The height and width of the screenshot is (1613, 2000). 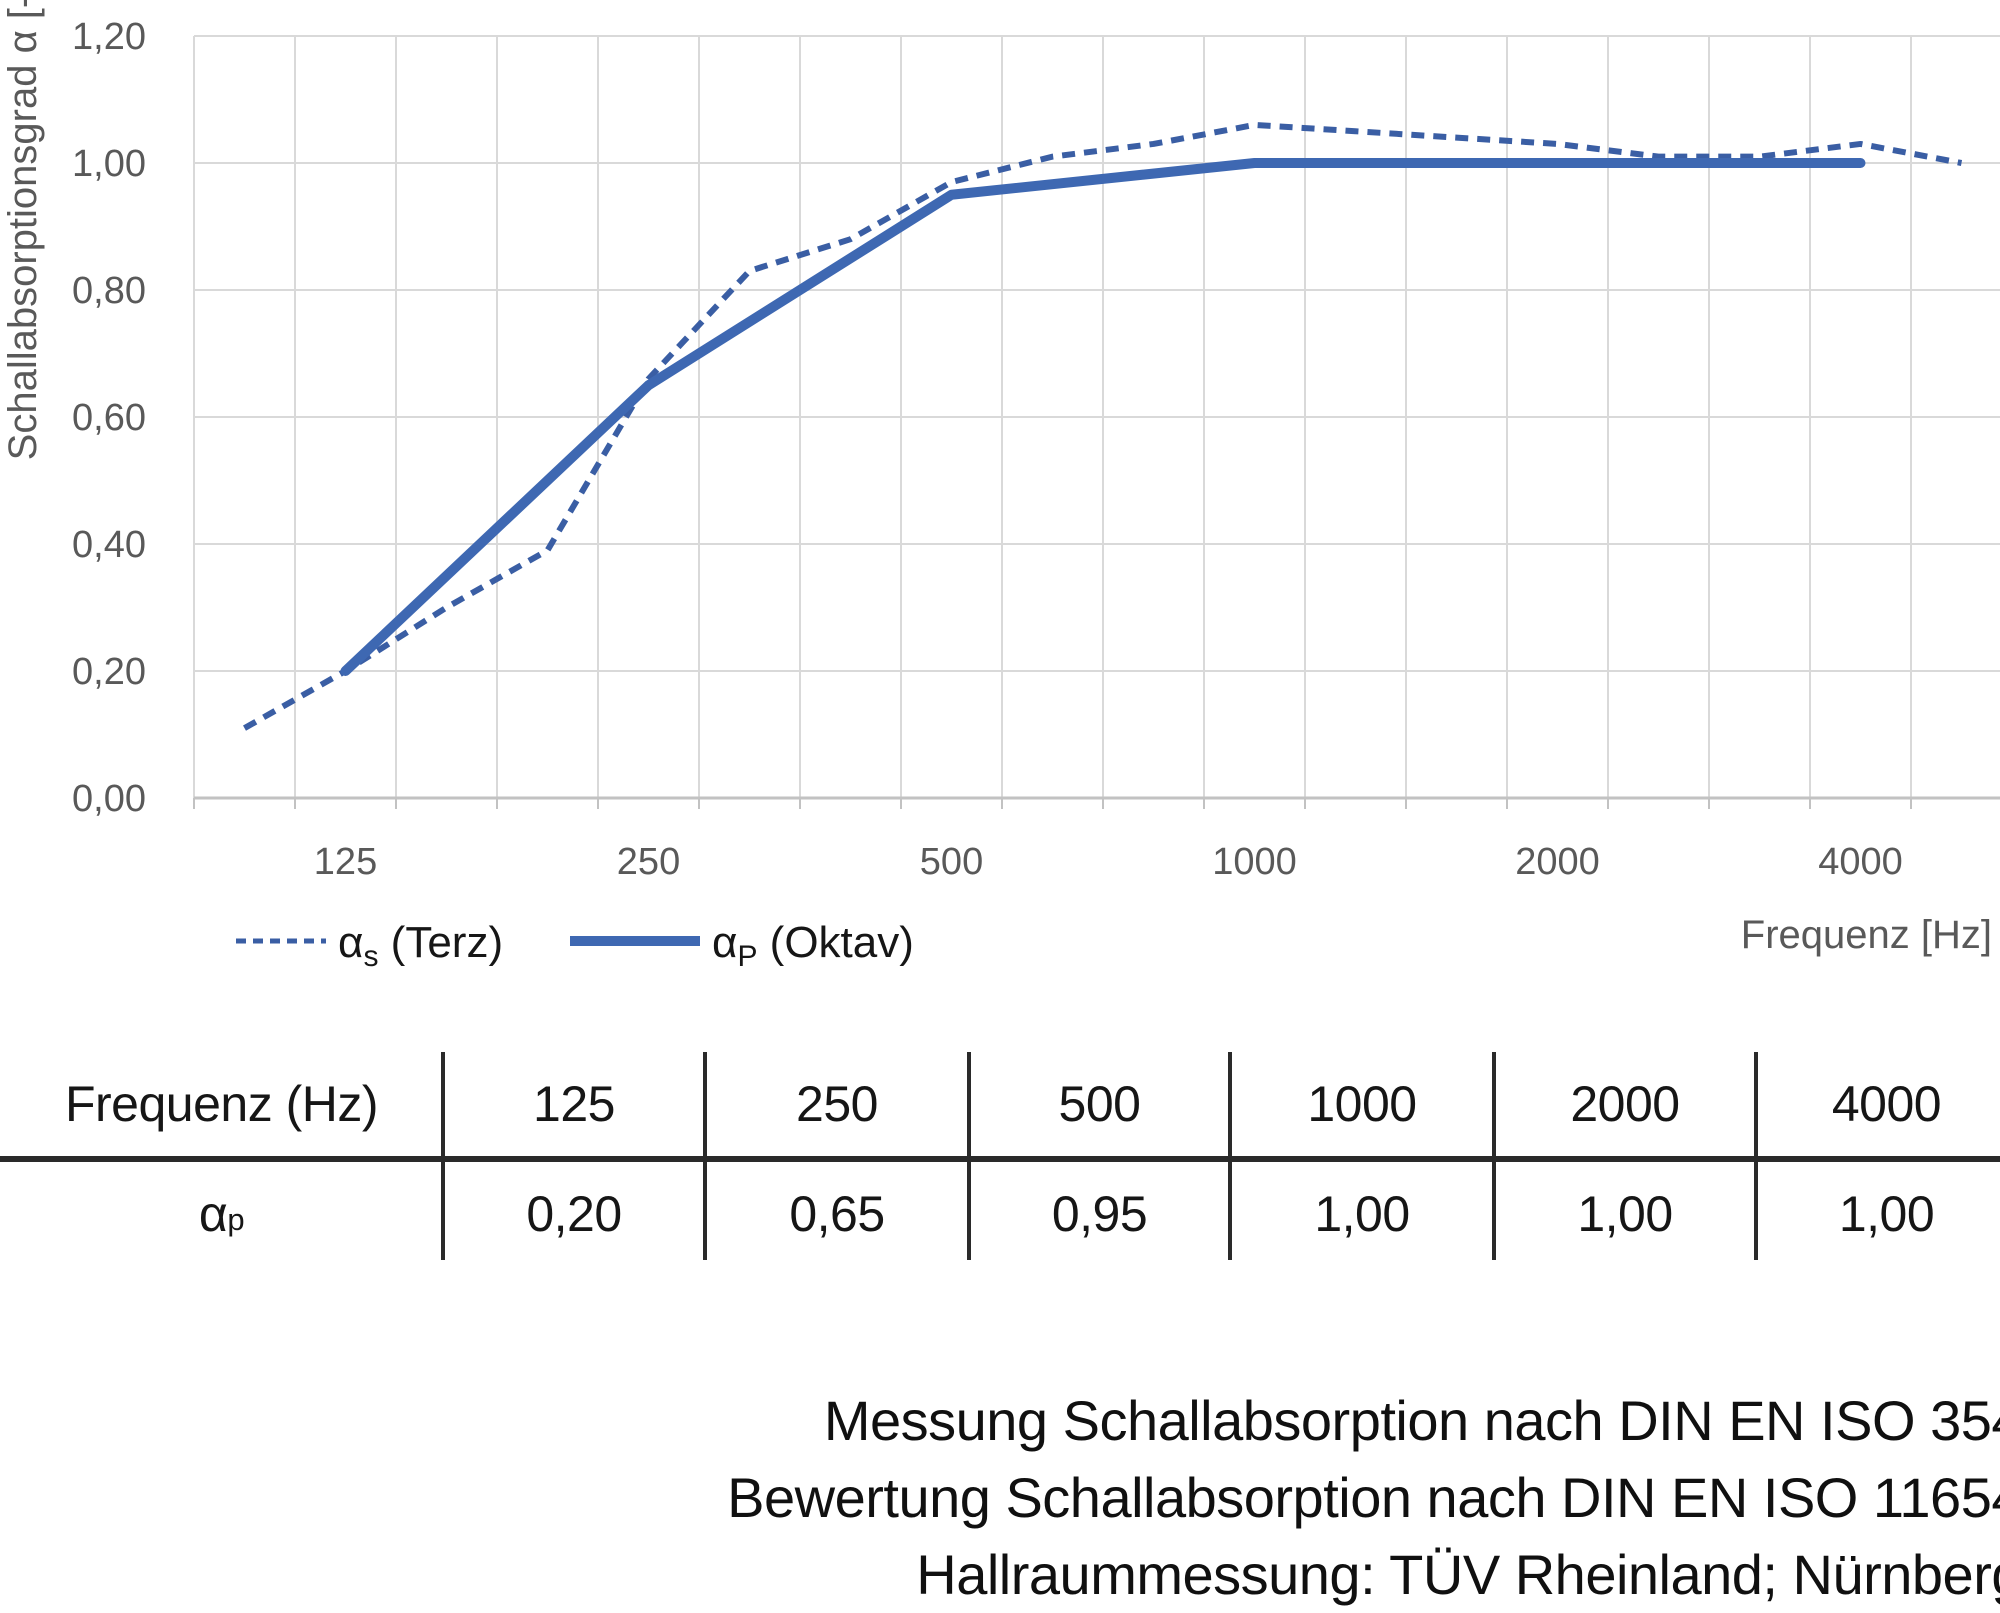 What do you see at coordinates (221, 1104) in the screenshot?
I see `table-header-frequency-label: Frequenz (Hz)` at bounding box center [221, 1104].